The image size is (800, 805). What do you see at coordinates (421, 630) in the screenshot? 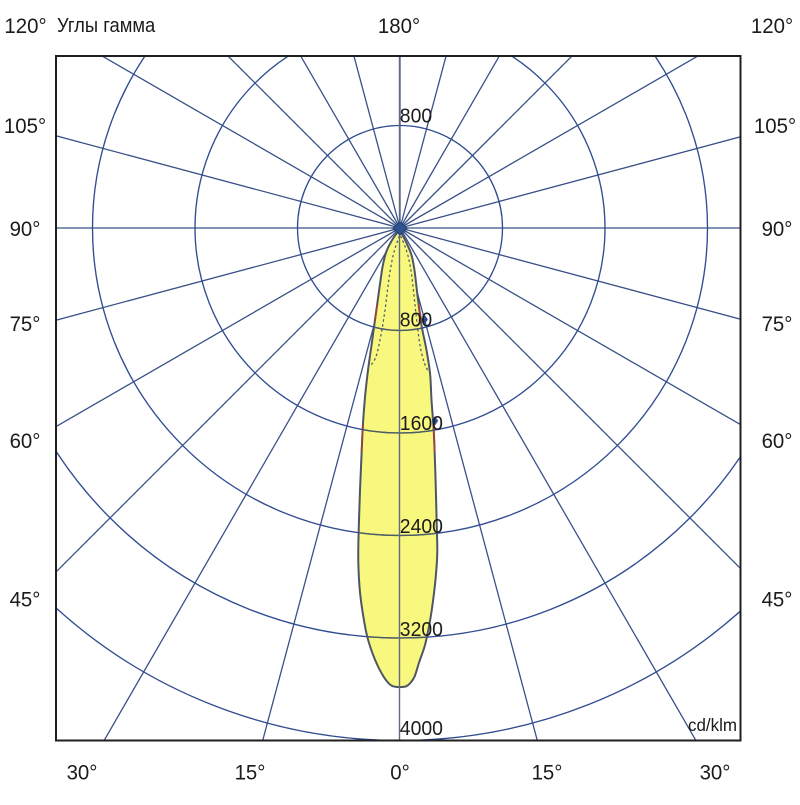
I see `svg-text: 3200` at bounding box center [421, 630].